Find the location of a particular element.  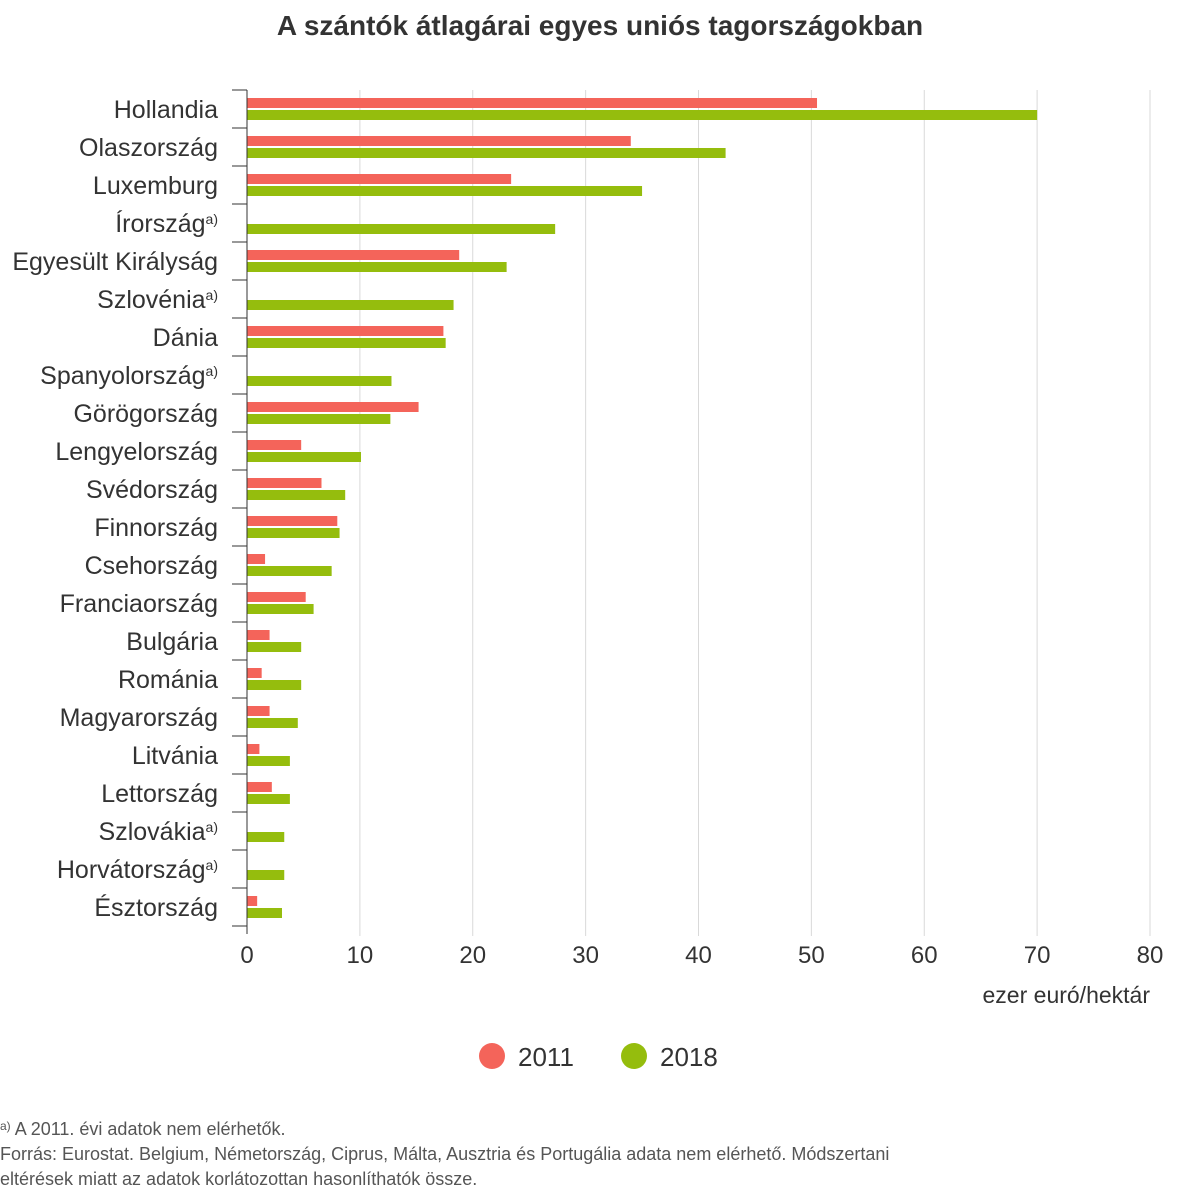

legend-item-2018: 2018 is located at coordinates (669, 1057).